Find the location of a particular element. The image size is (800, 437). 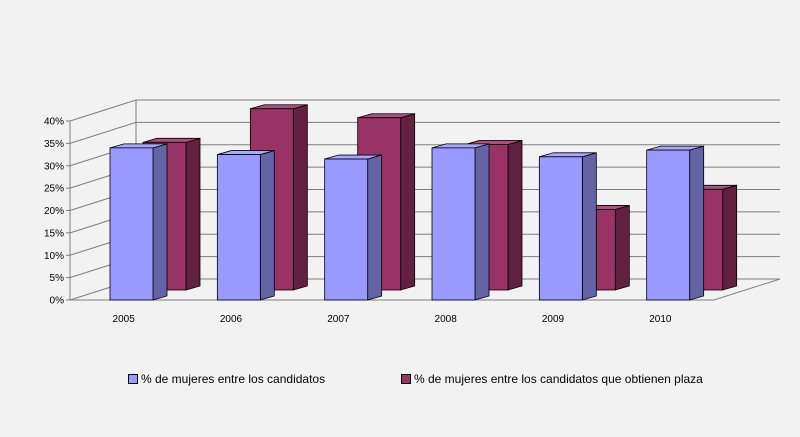

legend-label-series-1: % de mujeres entre los candidatos is located at coordinates (233, 379).